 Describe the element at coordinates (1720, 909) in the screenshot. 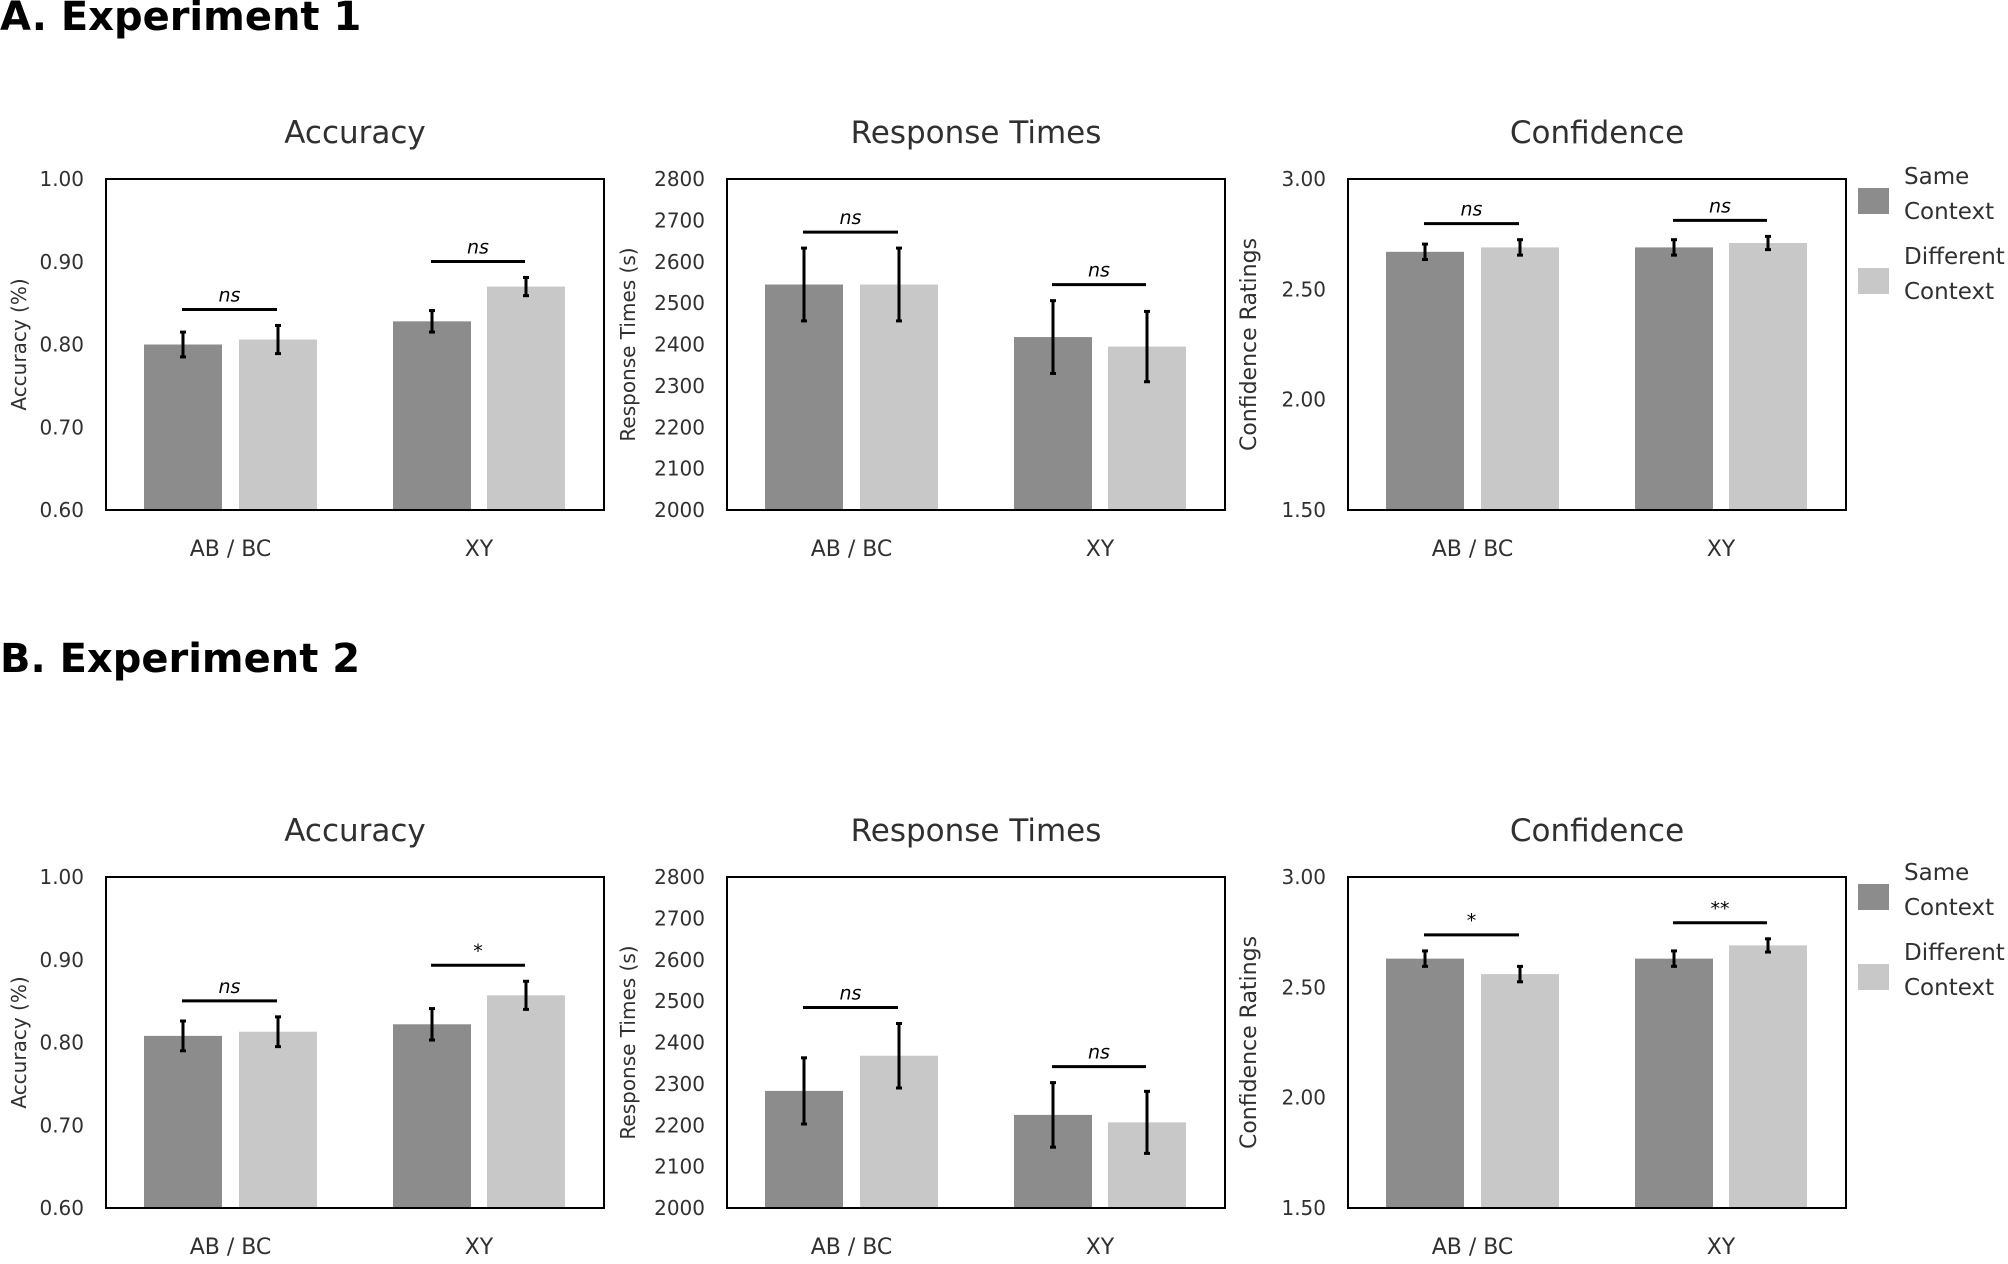

I see `significance-label: **` at that location.